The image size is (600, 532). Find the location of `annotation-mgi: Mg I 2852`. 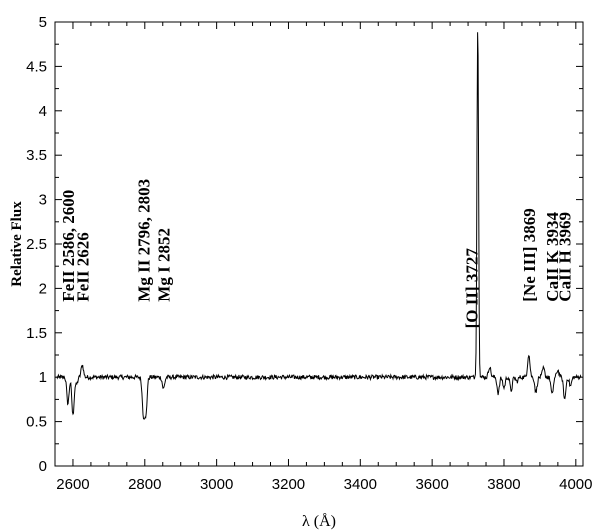

annotation-mgi: Mg I 2852 is located at coordinates (164, 265).